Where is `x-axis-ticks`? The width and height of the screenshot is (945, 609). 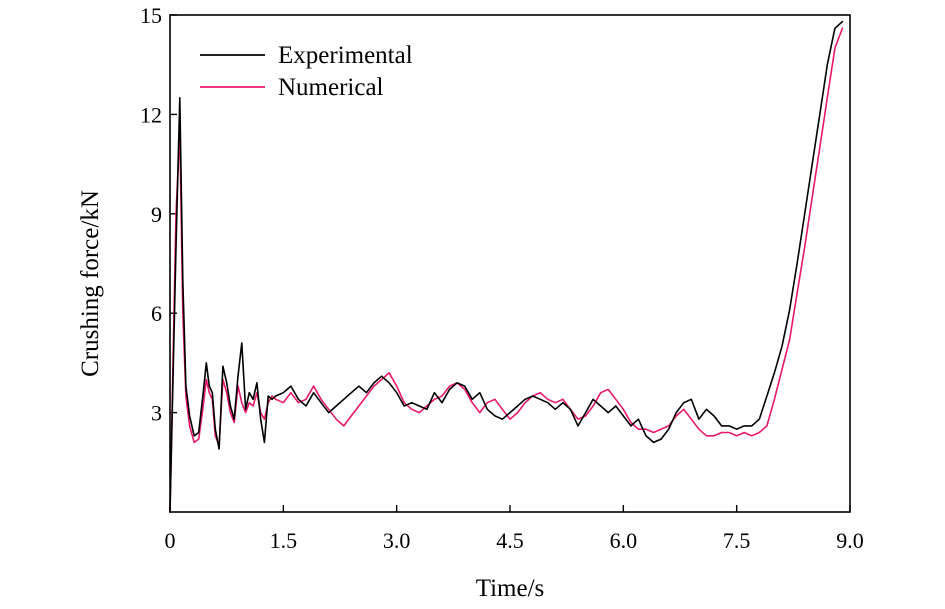 x-axis-ticks is located at coordinates (510, 508).